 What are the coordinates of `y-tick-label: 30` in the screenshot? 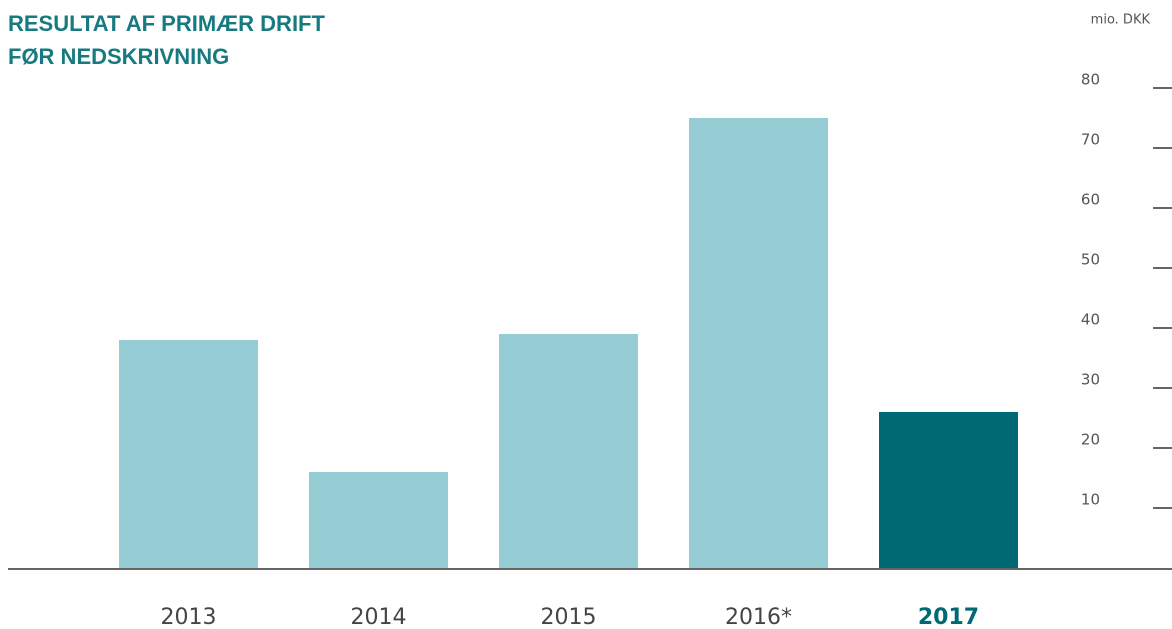 It's located at (1090, 380).